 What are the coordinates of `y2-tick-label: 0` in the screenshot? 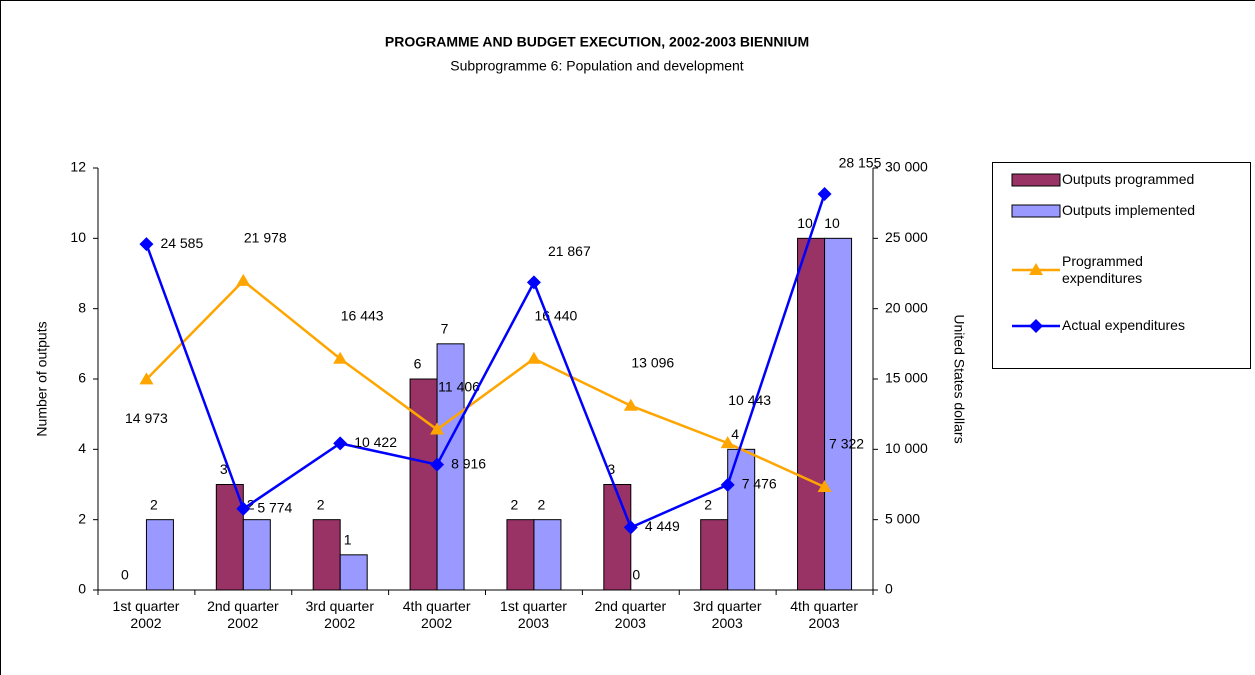 It's located at (889, 589).